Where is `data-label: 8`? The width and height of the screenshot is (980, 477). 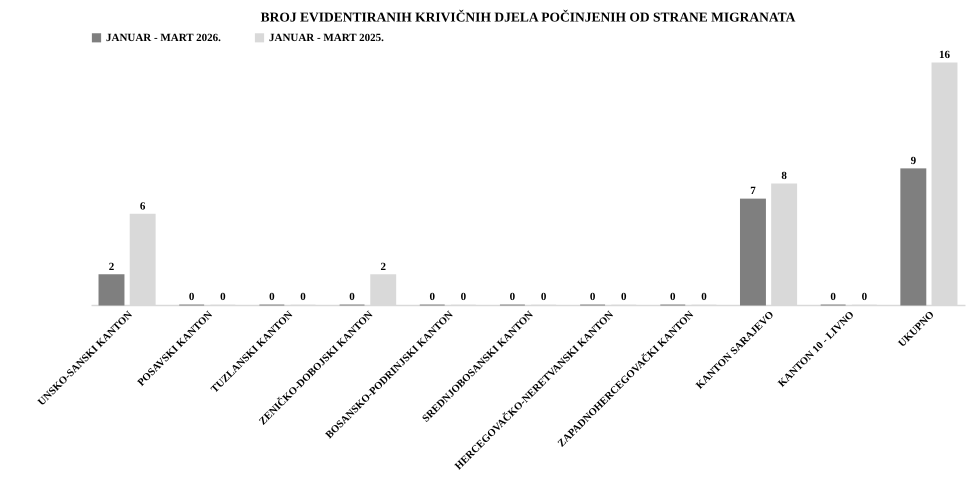 data-label: 8 is located at coordinates (784, 176).